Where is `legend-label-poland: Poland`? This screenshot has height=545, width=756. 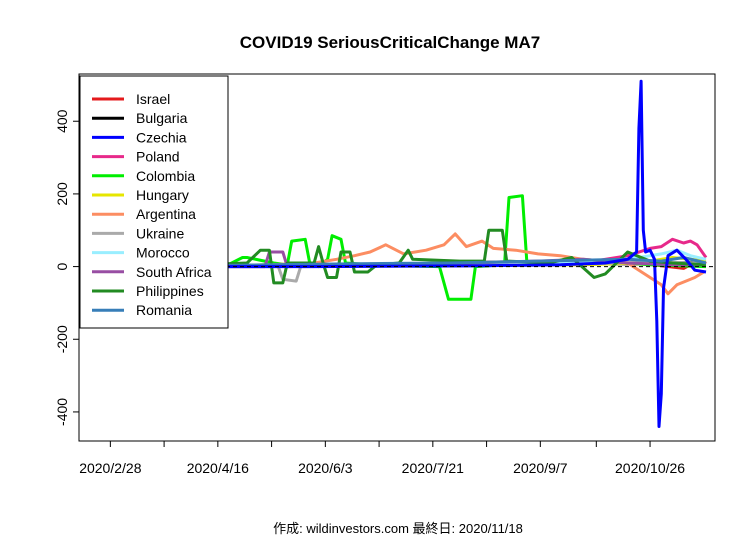
legend-label-poland: Poland is located at coordinates (158, 157).